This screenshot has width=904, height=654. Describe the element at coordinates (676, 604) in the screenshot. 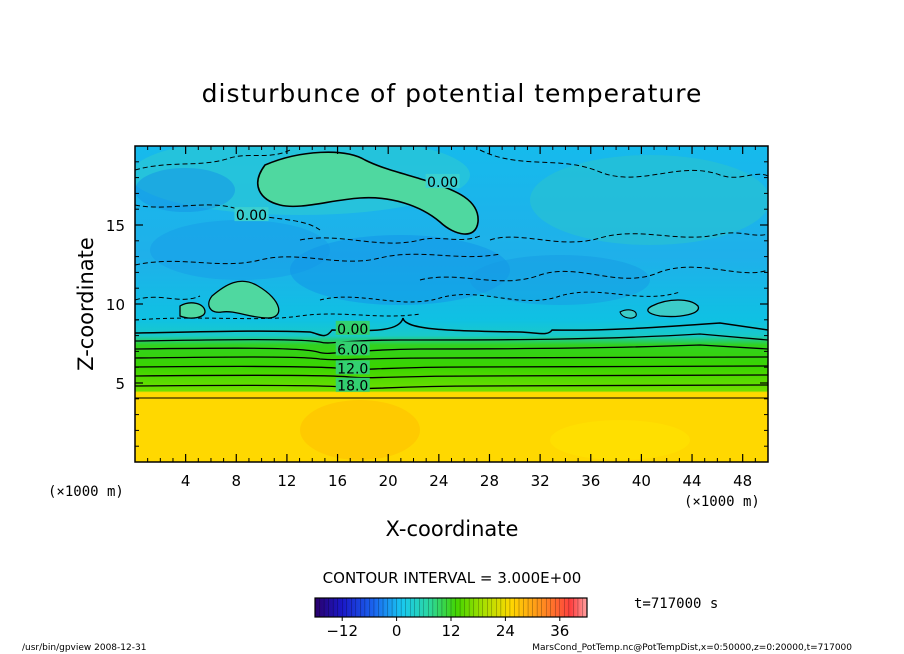

I see `time-label: t=717000 s` at that location.